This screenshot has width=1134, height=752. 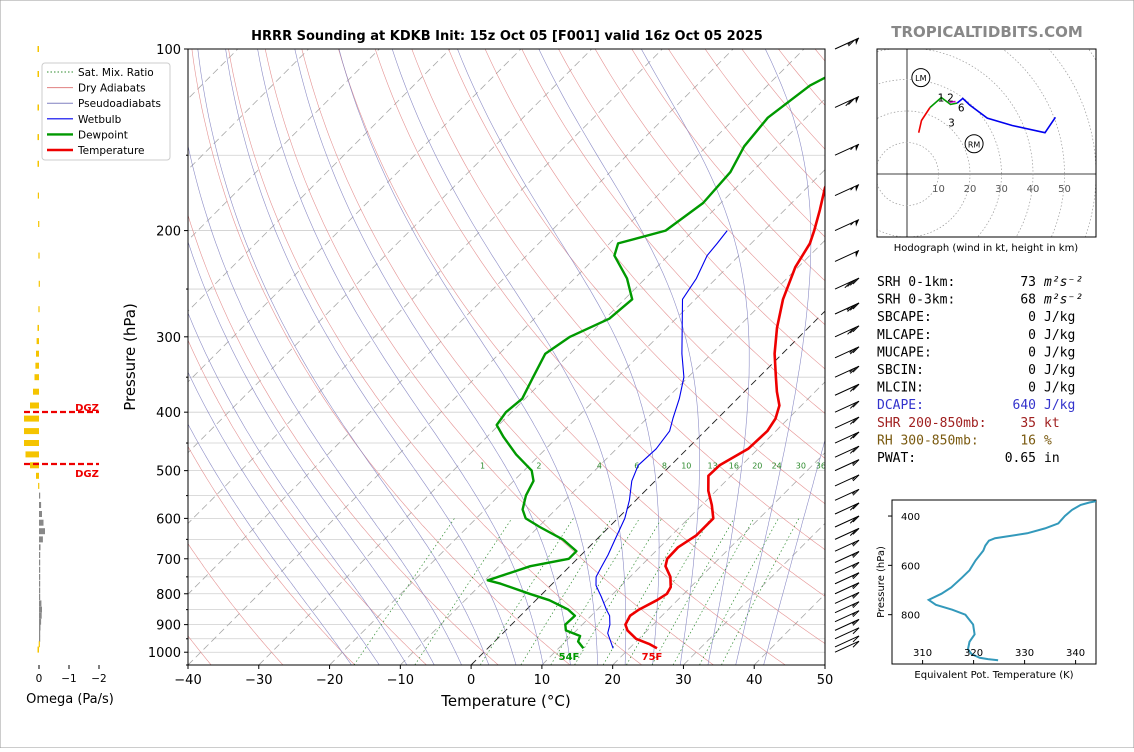 I want to click on theta-xlabel: Equivalent Pot. Temperature (K), so click(x=993, y=675).